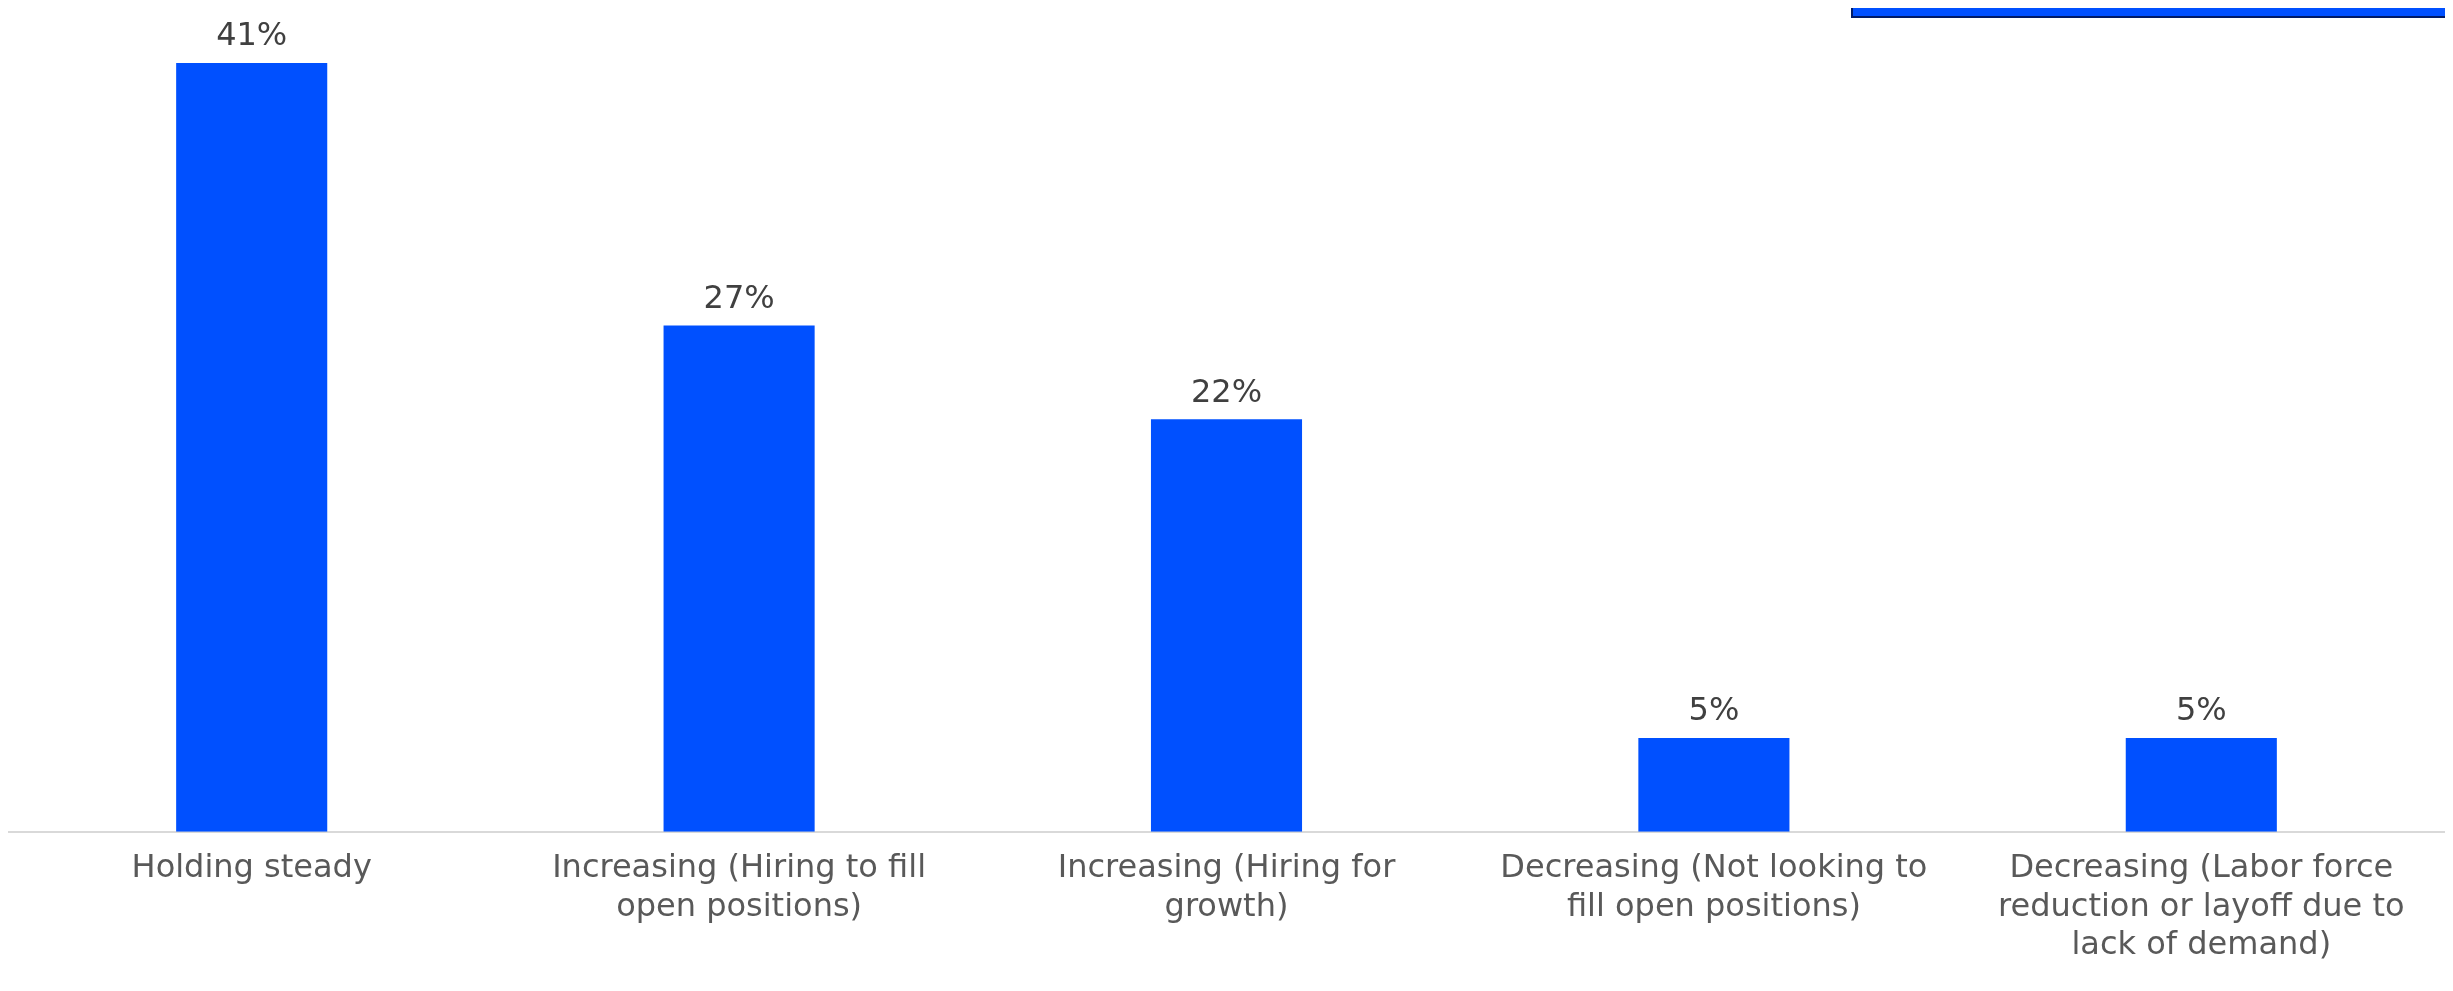 The image size is (2453, 991). What do you see at coordinates (739, 296) in the screenshot?
I see `data-label: 27%` at bounding box center [739, 296].